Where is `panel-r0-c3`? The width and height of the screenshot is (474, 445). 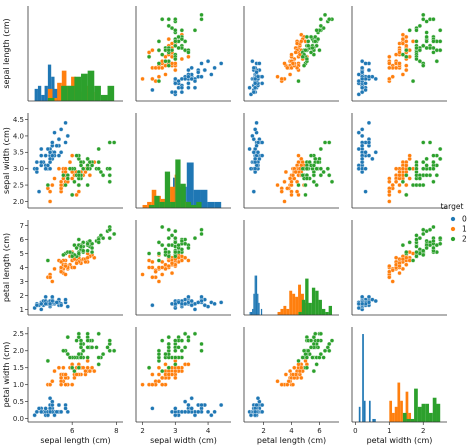 panel-r0-c3 is located at coordinates (399, 54).